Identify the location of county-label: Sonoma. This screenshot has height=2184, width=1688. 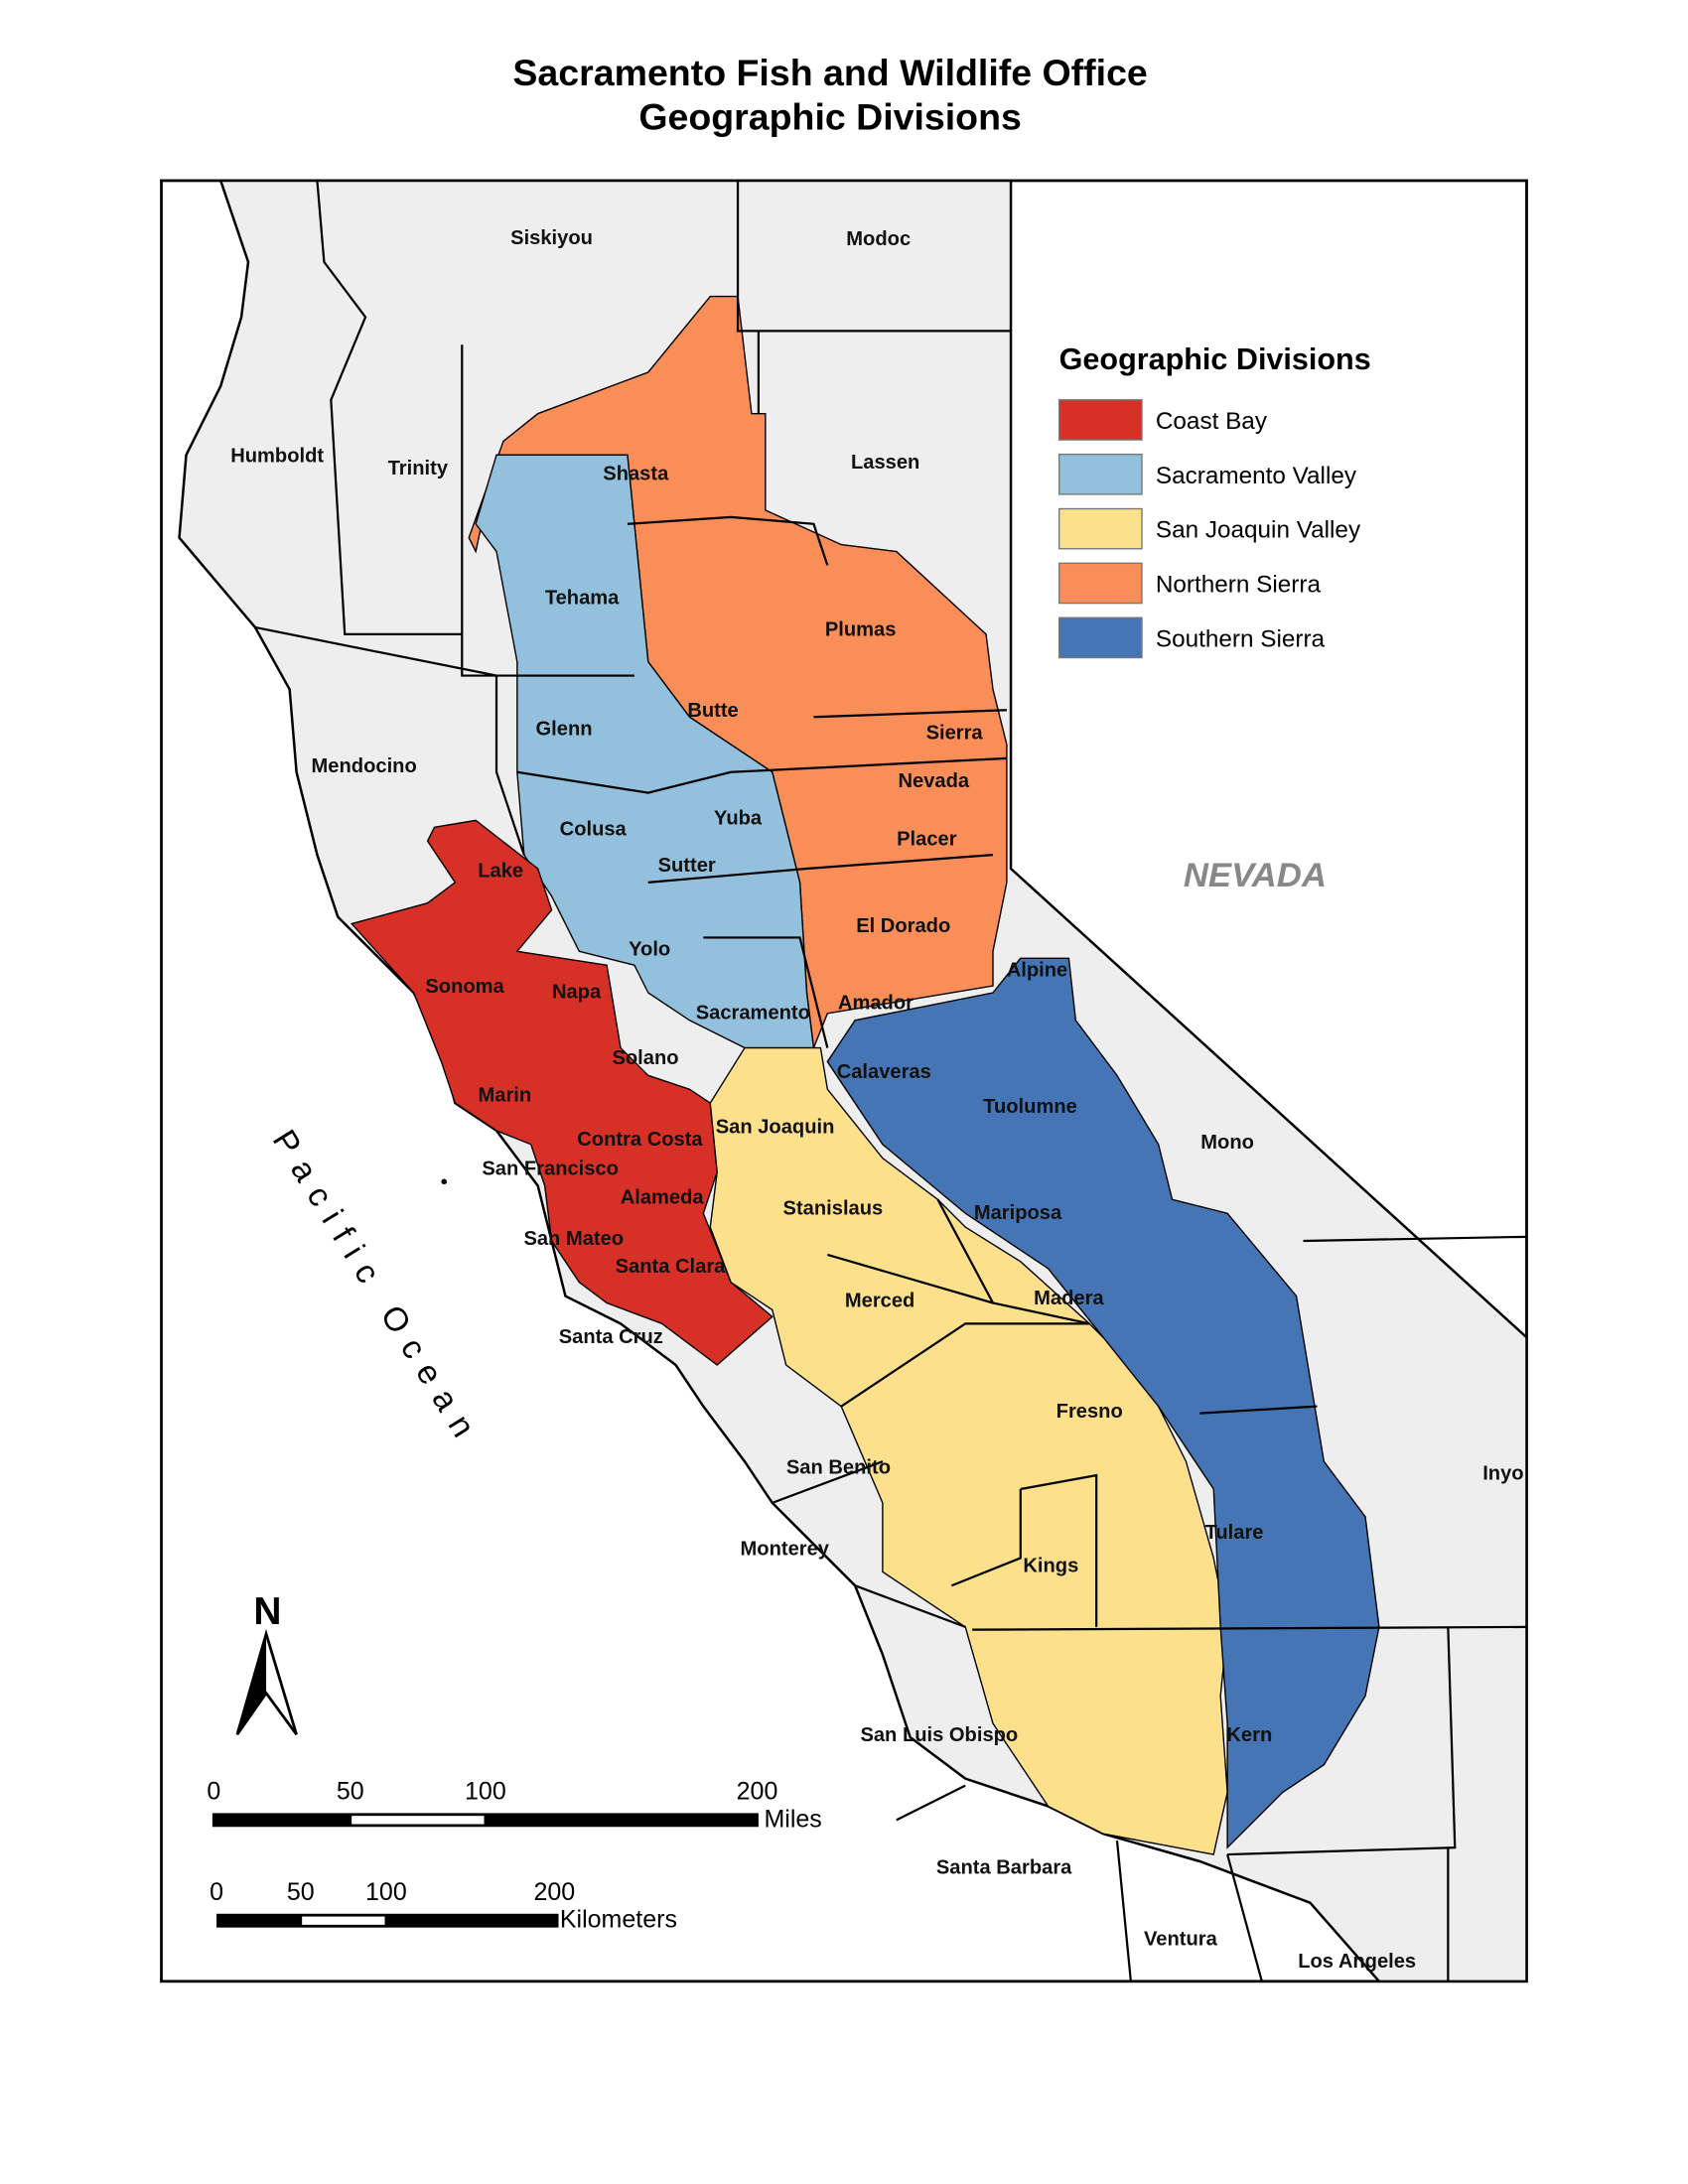
(464, 987).